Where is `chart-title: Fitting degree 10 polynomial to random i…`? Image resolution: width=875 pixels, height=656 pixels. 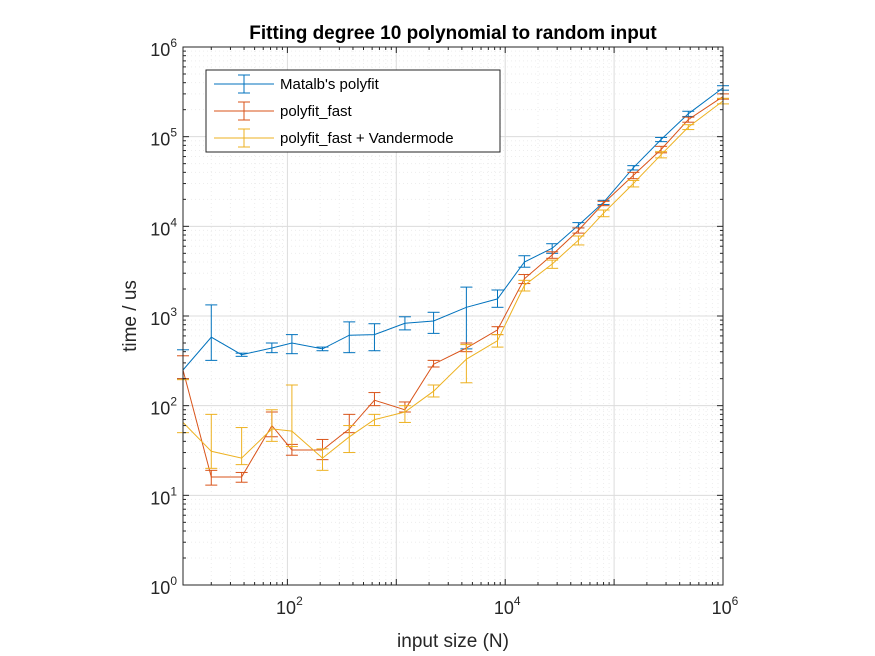
chart-title: Fitting degree 10 polynomial to random i… is located at coordinates (453, 33).